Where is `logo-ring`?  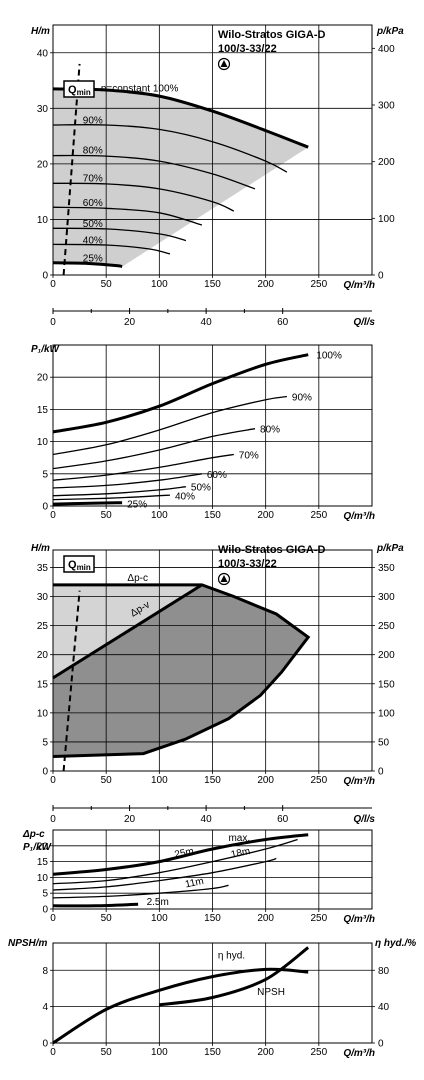 logo-ring is located at coordinates (224, 579).